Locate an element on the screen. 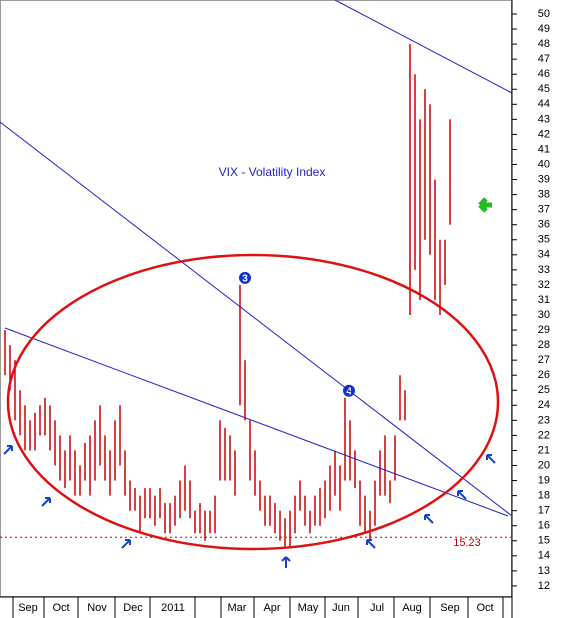 This screenshot has height=618, width=562. support-label: 15.23 is located at coordinates (467, 543).